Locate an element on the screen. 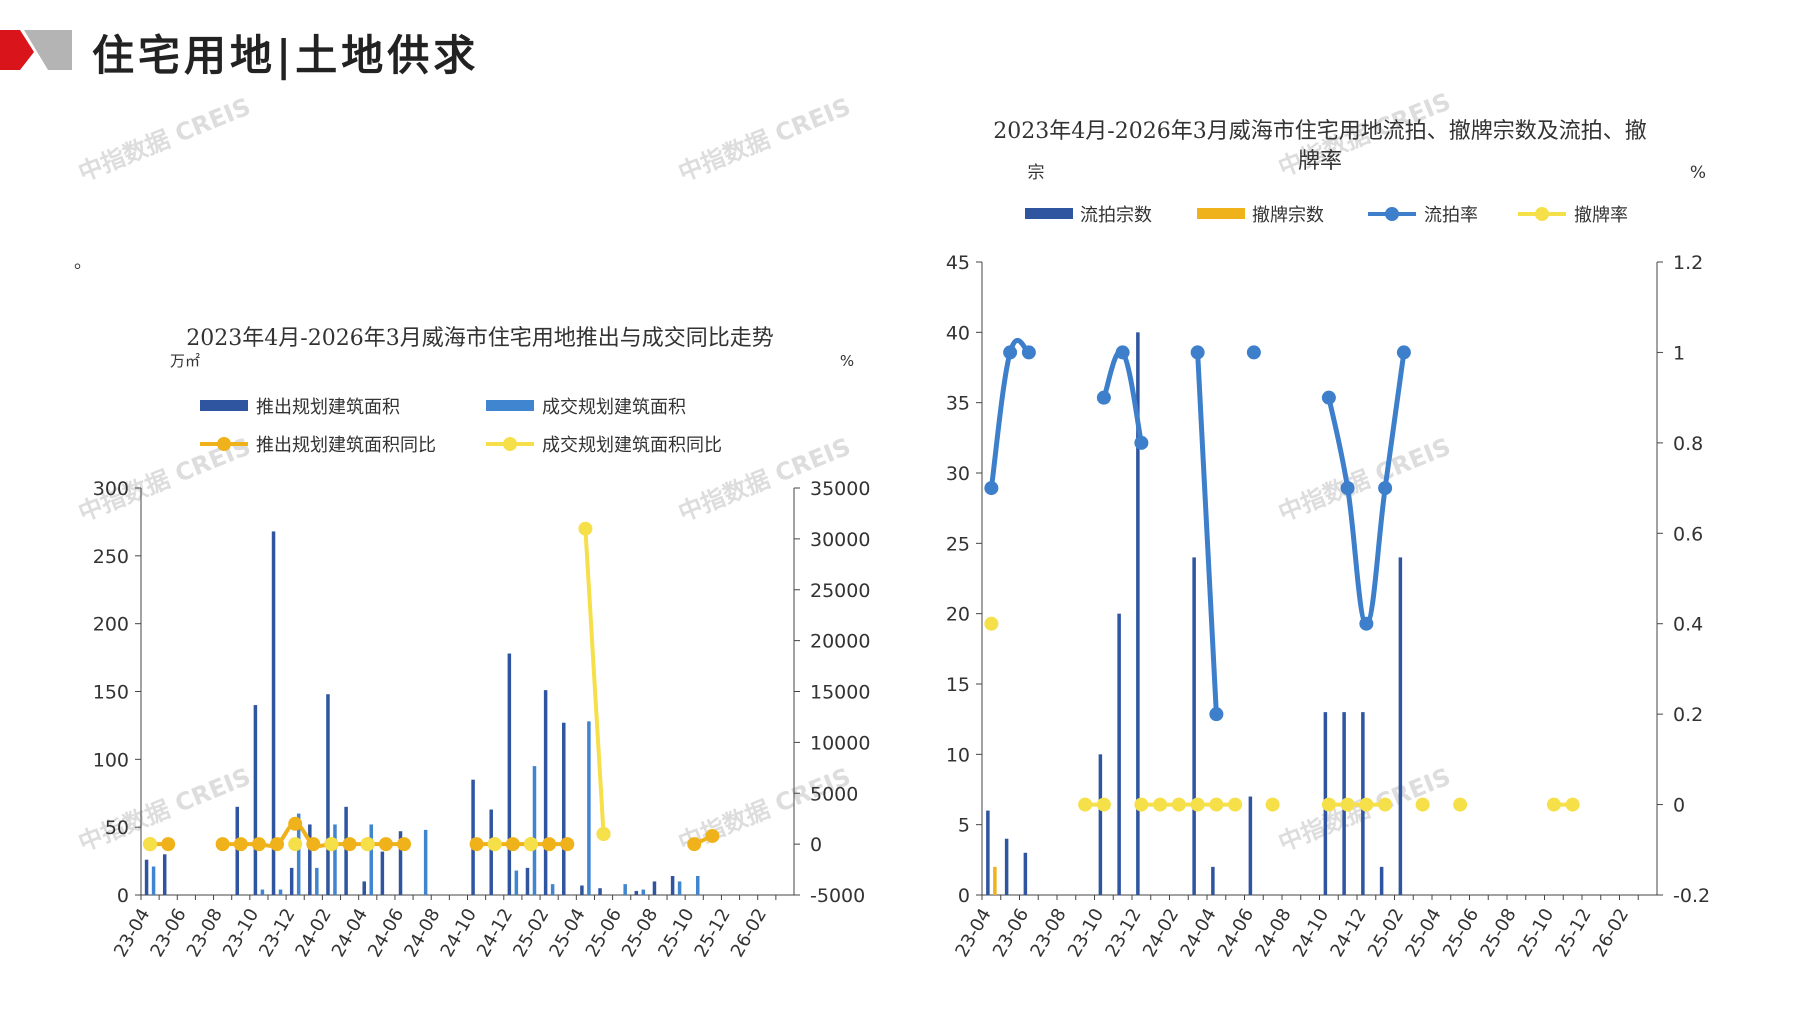 This screenshot has height=1010, width=1797. x-tick-label: 23-12 is located at coordinates (277, 933).